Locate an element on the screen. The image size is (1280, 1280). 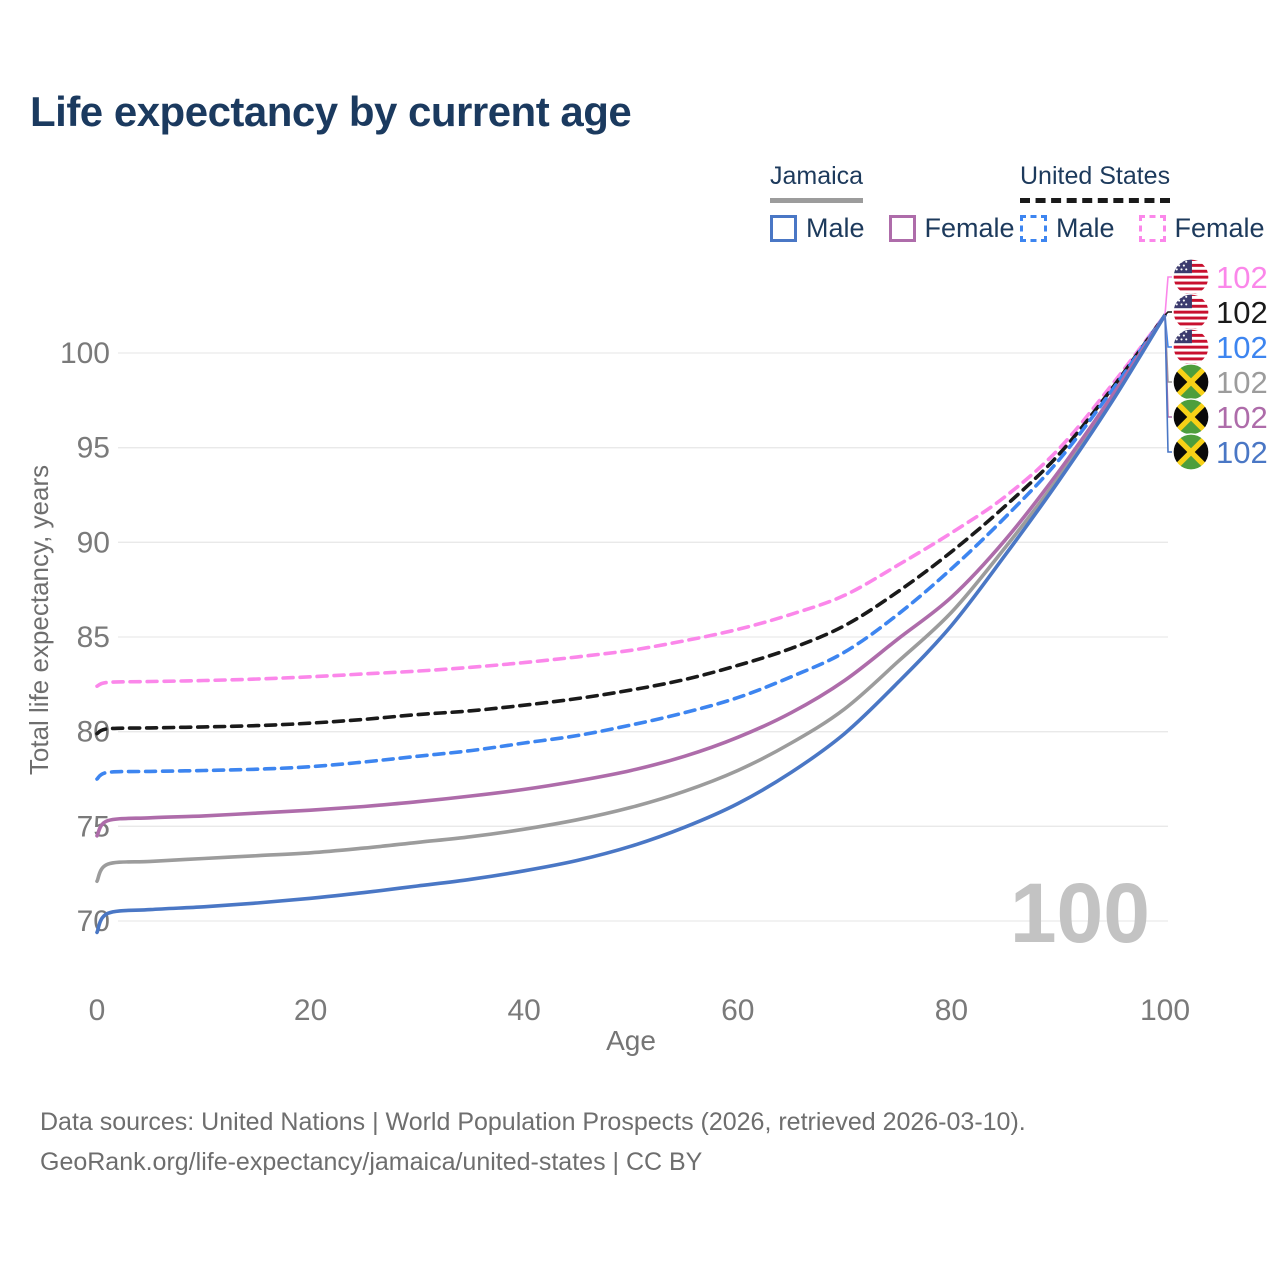
y-tick-label-90: 90 is located at coordinates (93, 542).